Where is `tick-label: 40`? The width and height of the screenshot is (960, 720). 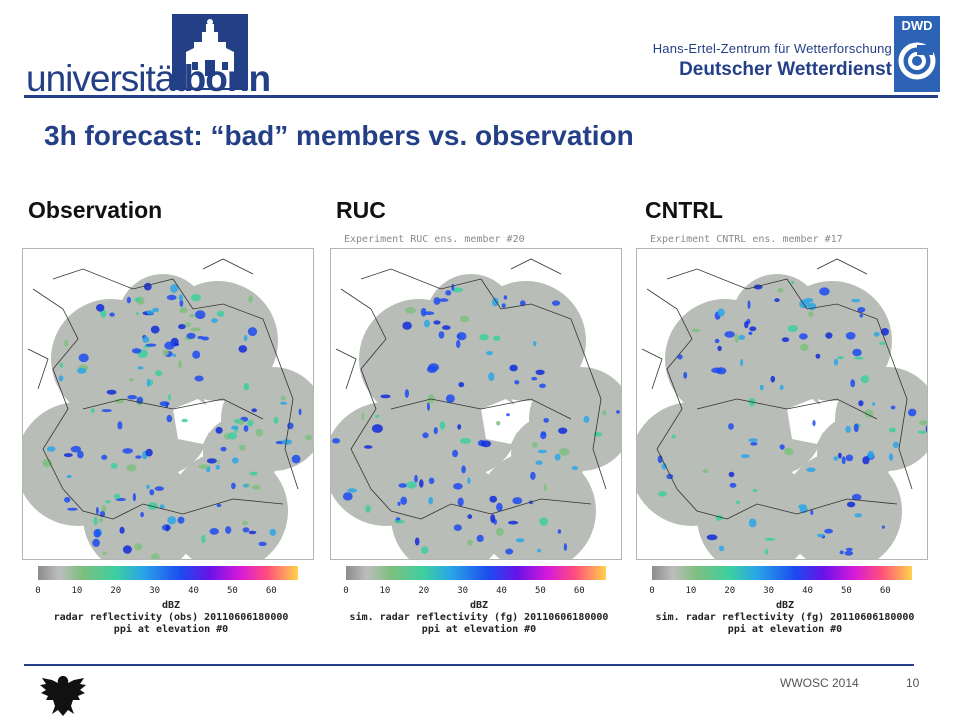 tick-label: 40 is located at coordinates (193, 591).